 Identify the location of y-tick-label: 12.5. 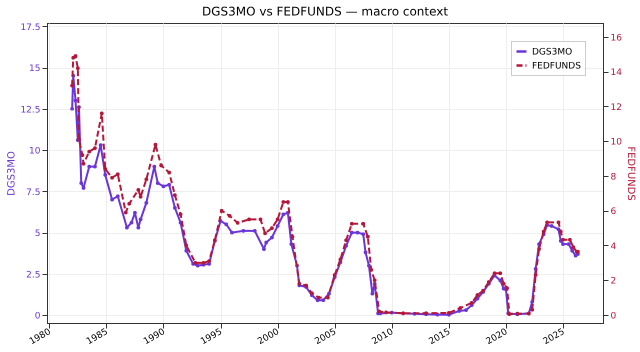
(30, 110).